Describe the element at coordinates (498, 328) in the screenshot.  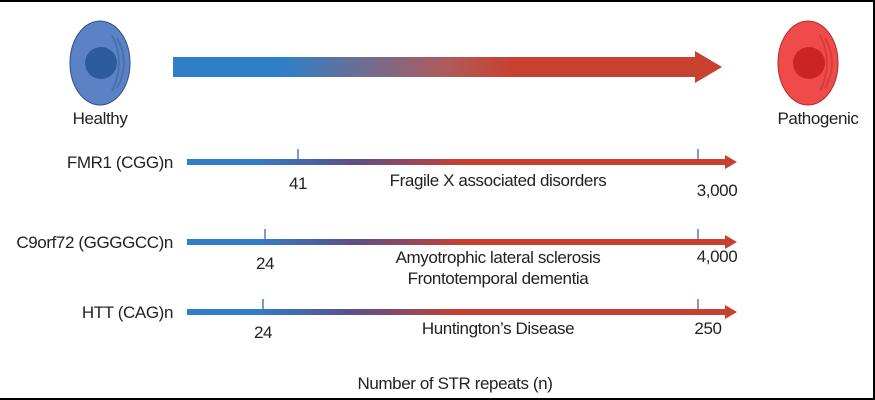
I see `disease-name: Huntington’s Disease` at that location.